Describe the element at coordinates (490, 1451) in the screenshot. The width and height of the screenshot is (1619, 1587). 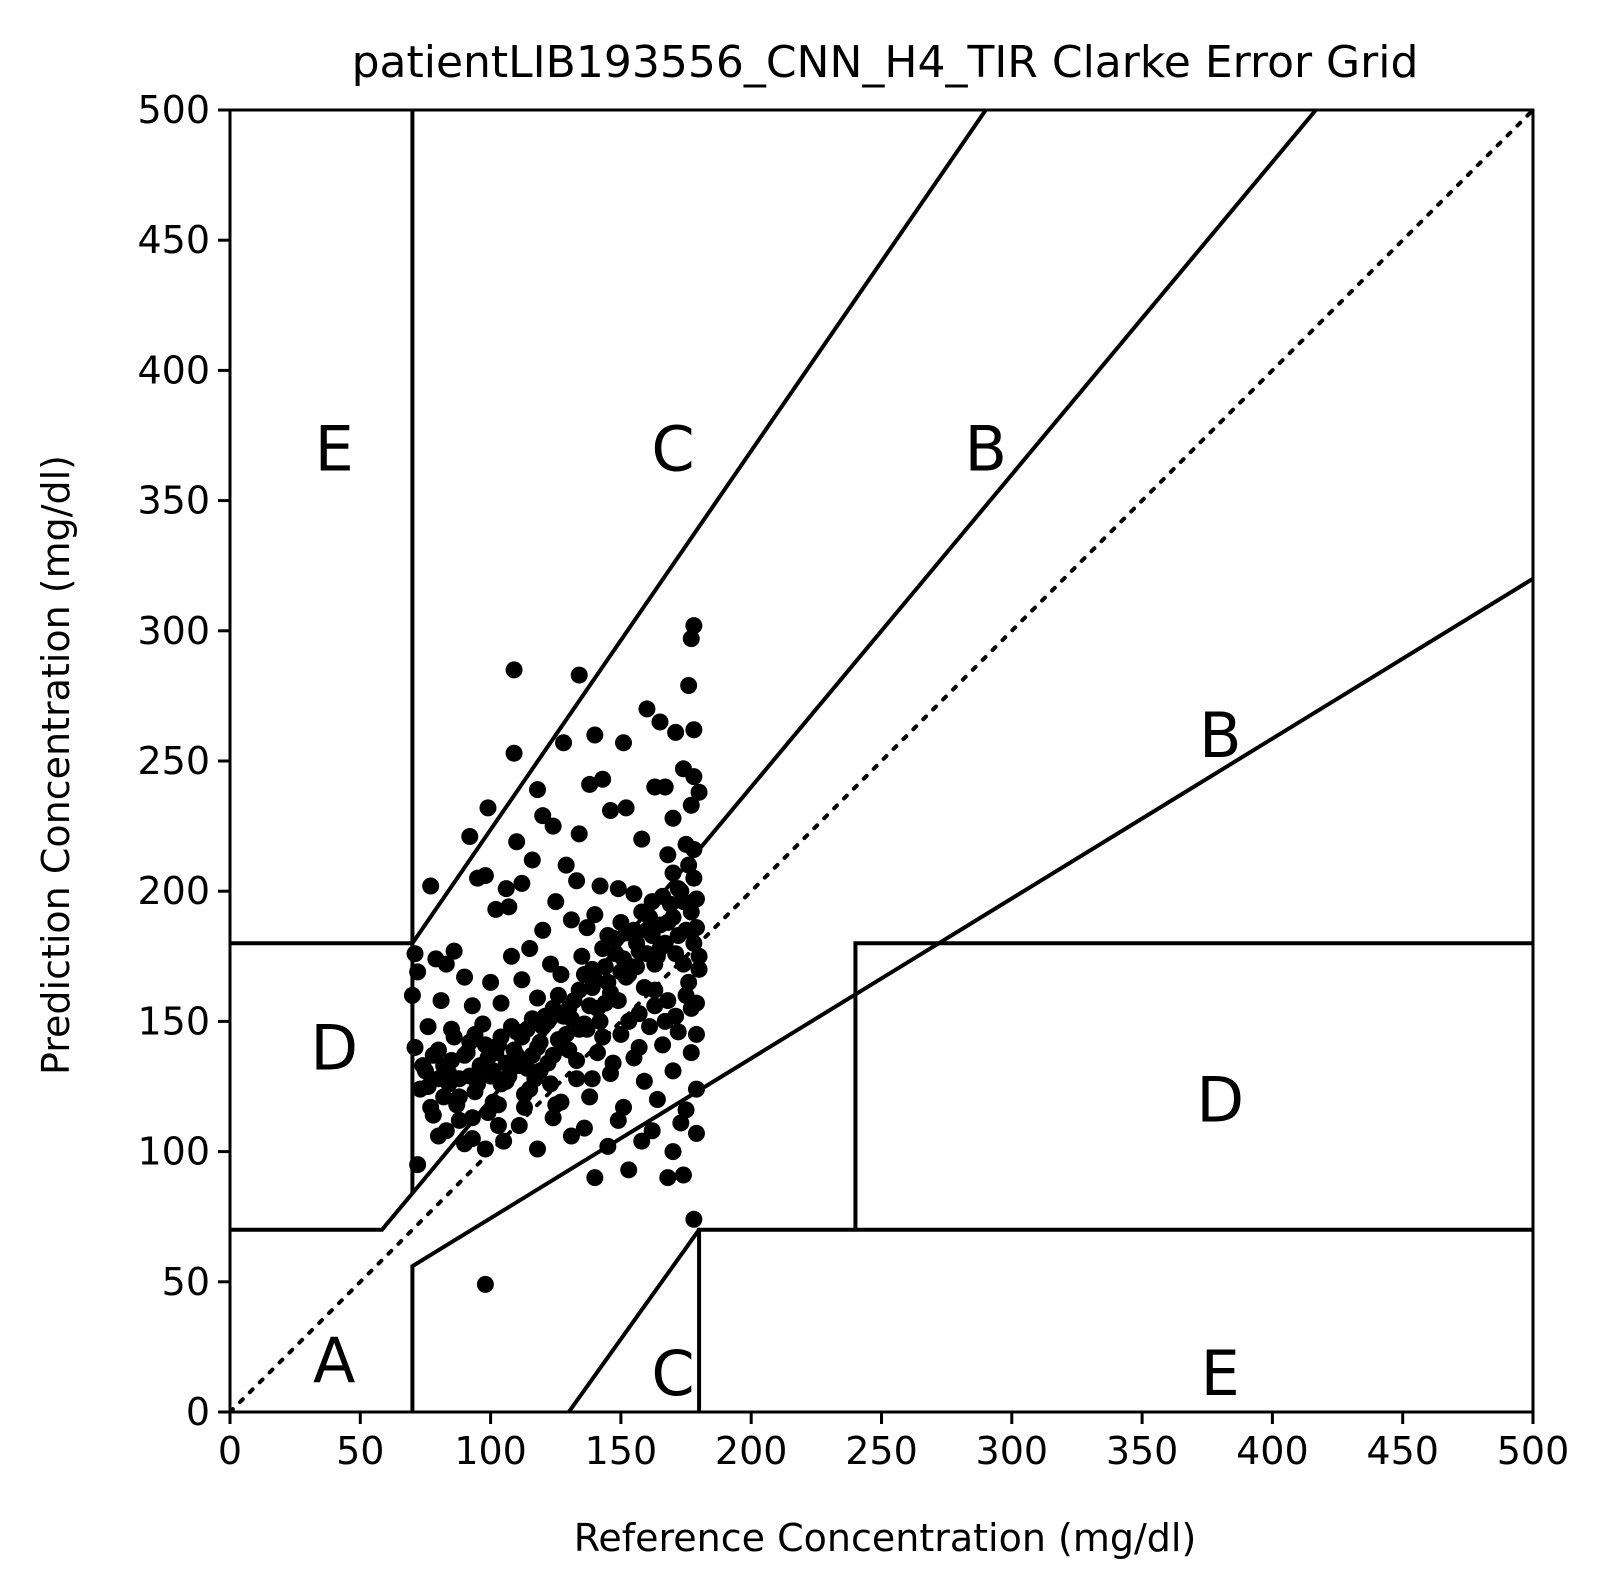
I see `x-tick-label: 100` at that location.